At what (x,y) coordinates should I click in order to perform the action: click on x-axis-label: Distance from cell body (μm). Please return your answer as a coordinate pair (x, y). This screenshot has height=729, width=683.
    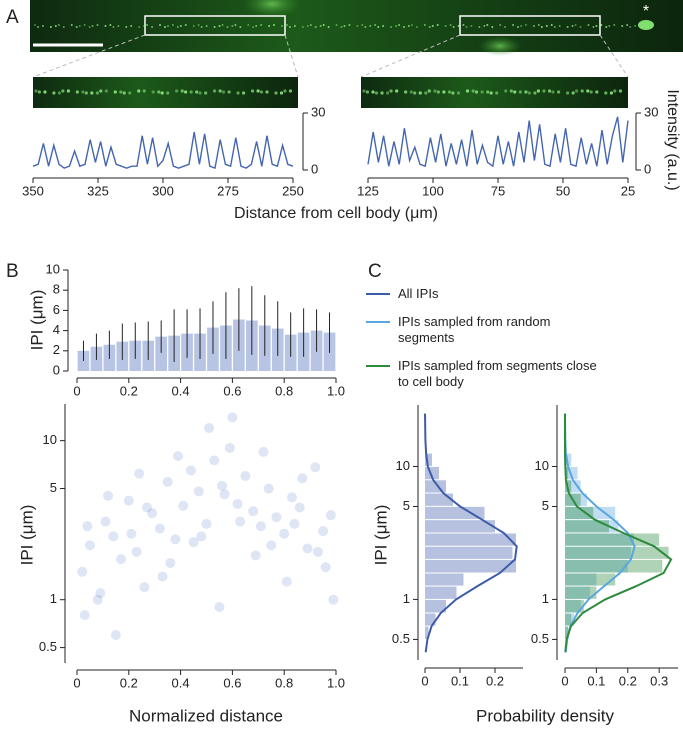
    Looking at the image, I should click on (336, 213).